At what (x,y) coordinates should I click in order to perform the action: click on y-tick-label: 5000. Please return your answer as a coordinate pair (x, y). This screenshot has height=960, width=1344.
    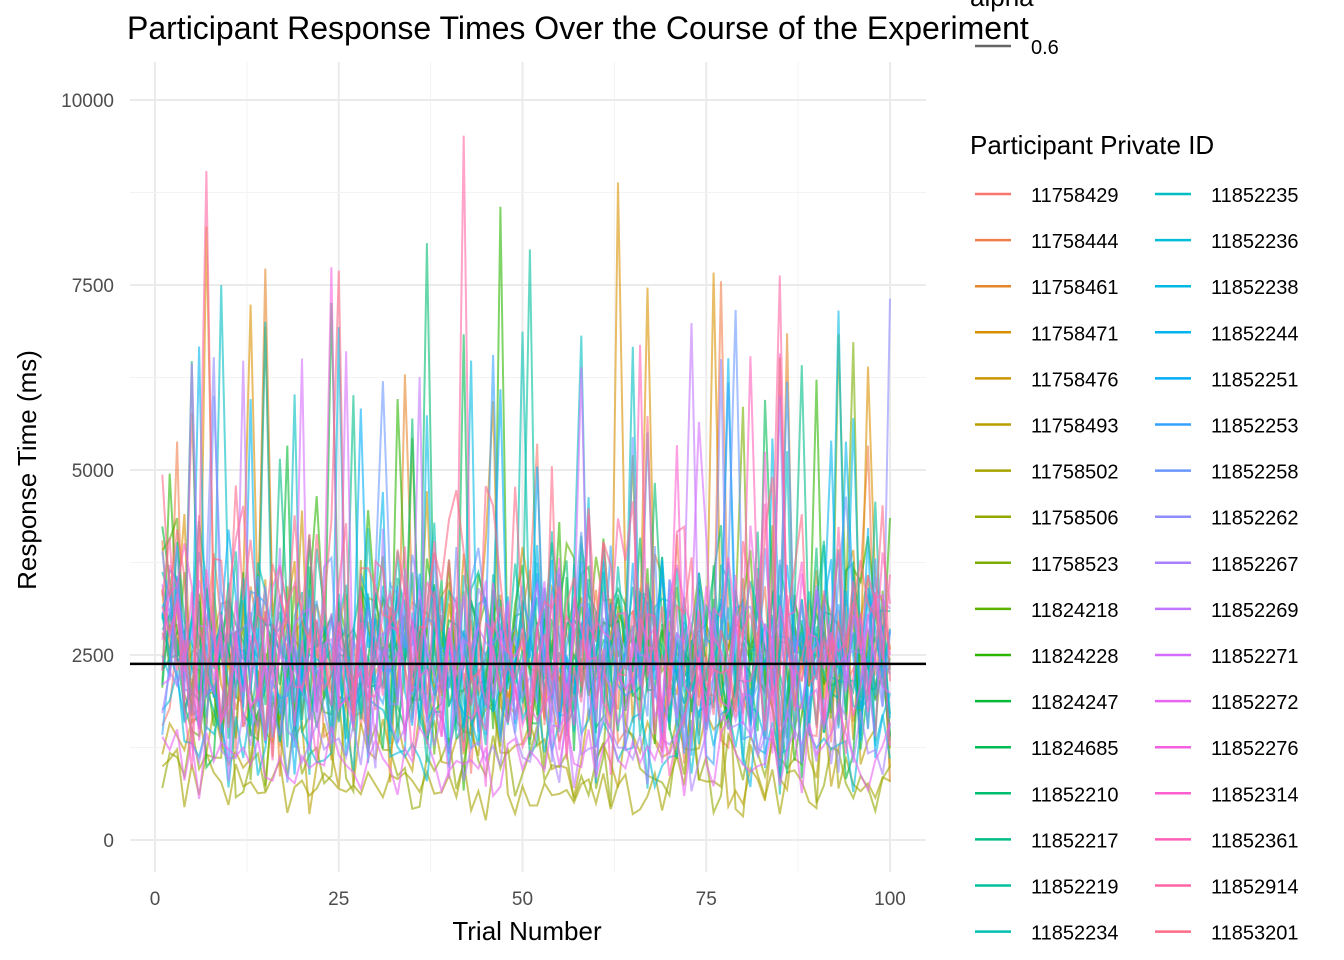
    Looking at the image, I should click on (93, 471).